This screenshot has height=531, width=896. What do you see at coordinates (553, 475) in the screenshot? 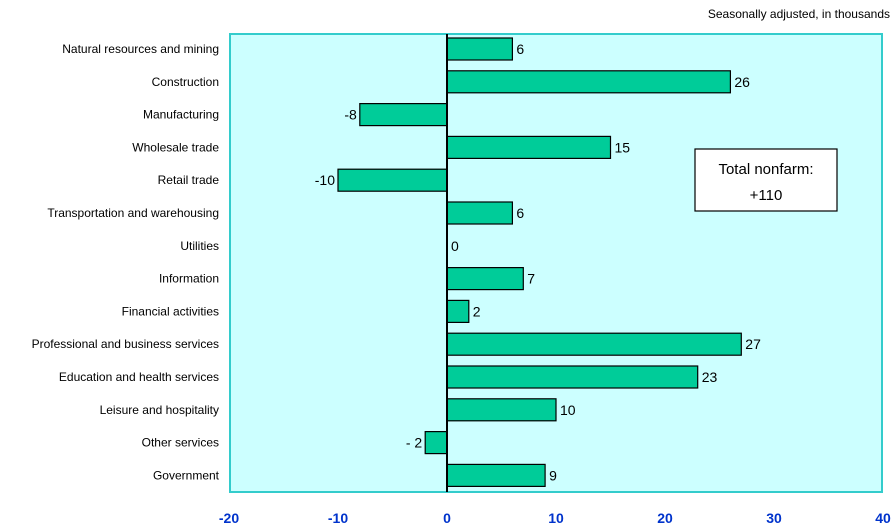
I see `value-label: 9` at bounding box center [553, 475].